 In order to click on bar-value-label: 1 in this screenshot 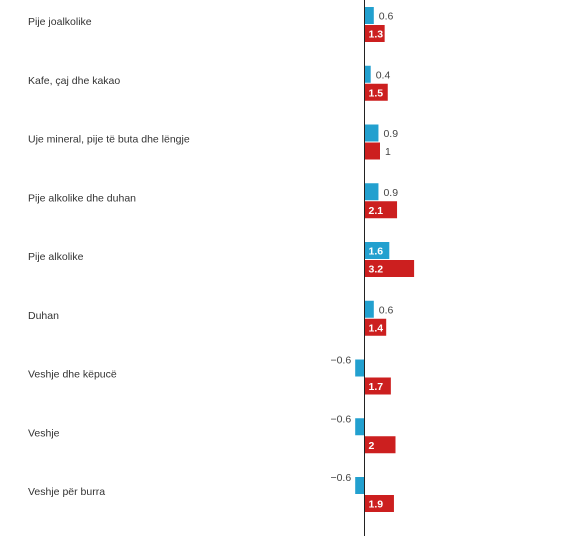, I will do `click(388, 152)`.